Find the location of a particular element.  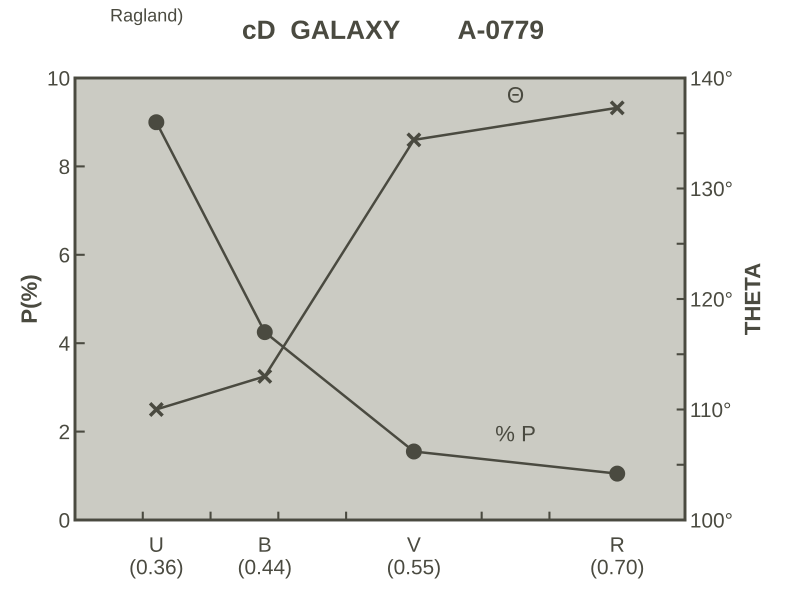

y2-tick-label: 110° is located at coordinates (710, 410).